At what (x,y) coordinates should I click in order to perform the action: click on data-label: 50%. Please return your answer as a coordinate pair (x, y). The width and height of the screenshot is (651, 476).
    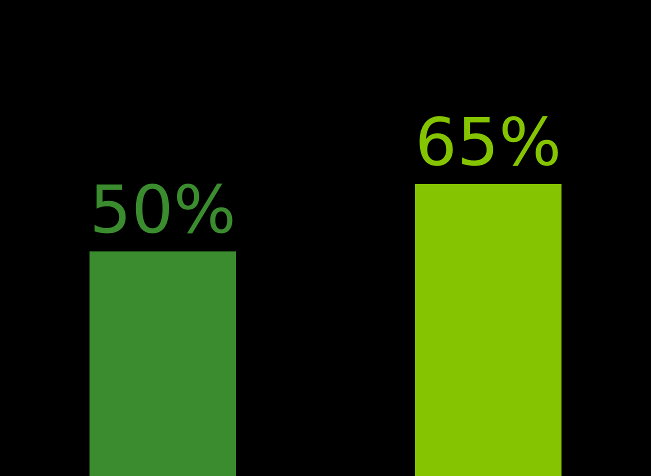
    Looking at the image, I should click on (163, 210).